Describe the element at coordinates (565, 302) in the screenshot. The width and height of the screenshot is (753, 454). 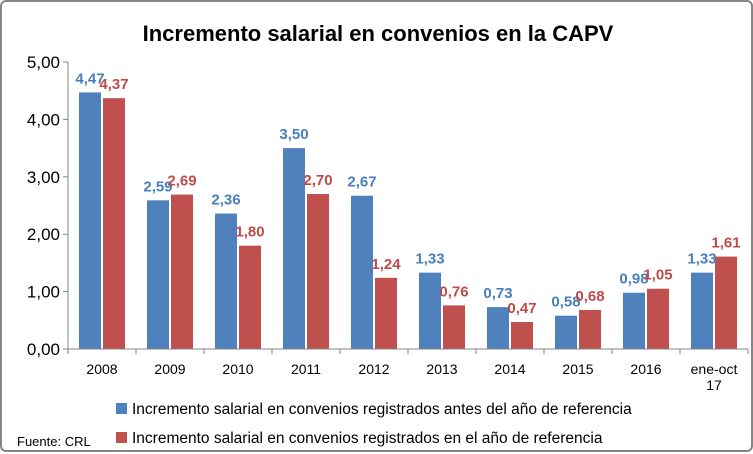
I see `data-label-series-0: 0,58` at that location.